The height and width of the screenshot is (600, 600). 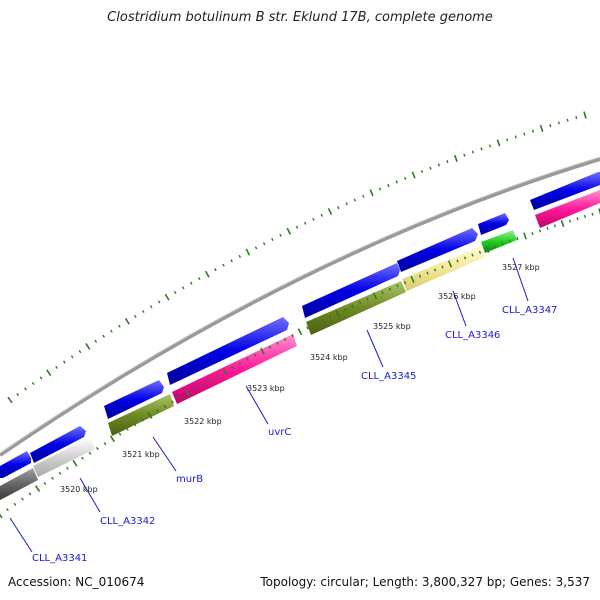 What do you see at coordinates (19, 484) in the screenshot?
I see `feature-dark-grey` at bounding box center [19, 484].